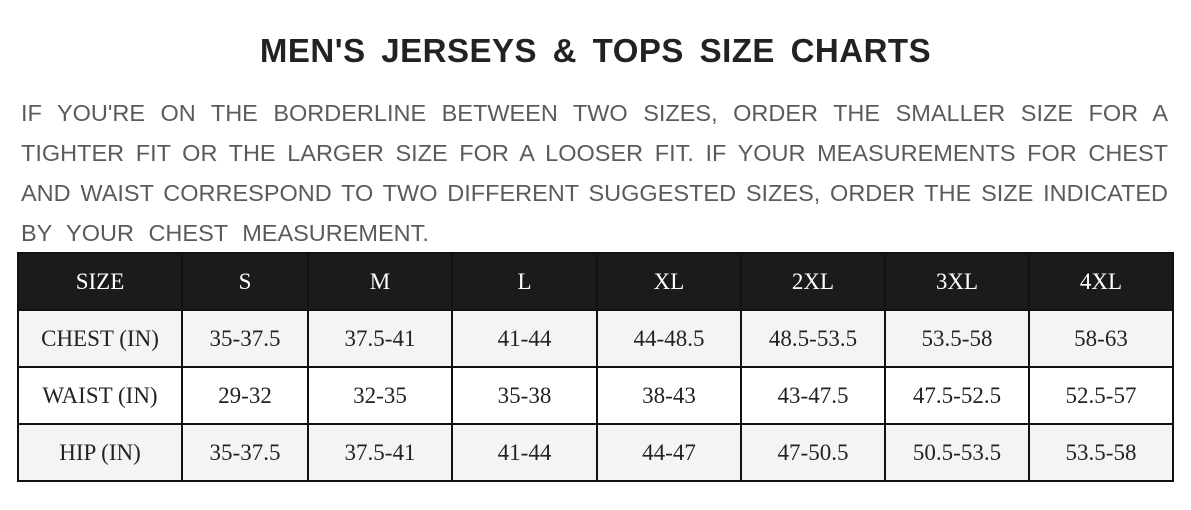  I want to click on header-cell: 3XL, so click(957, 281).